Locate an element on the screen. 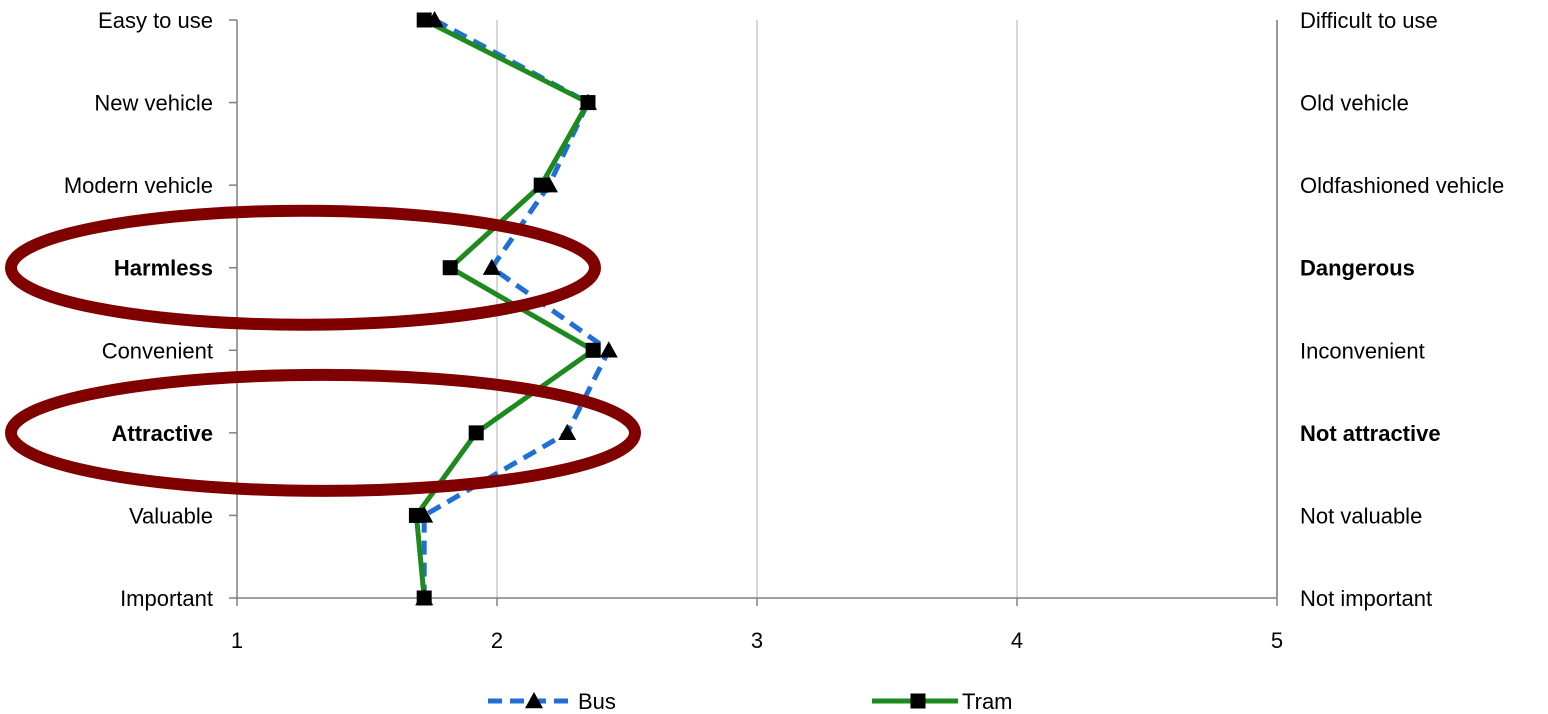 The image size is (1548, 714). row-label-left: New vehicle is located at coordinates (153, 103).